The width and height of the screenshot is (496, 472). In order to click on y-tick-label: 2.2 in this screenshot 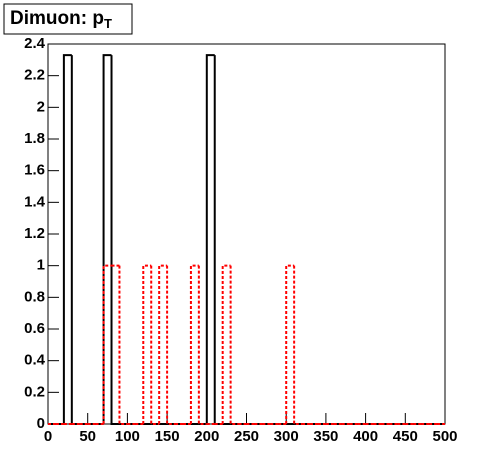, I will do `click(34, 75)`.